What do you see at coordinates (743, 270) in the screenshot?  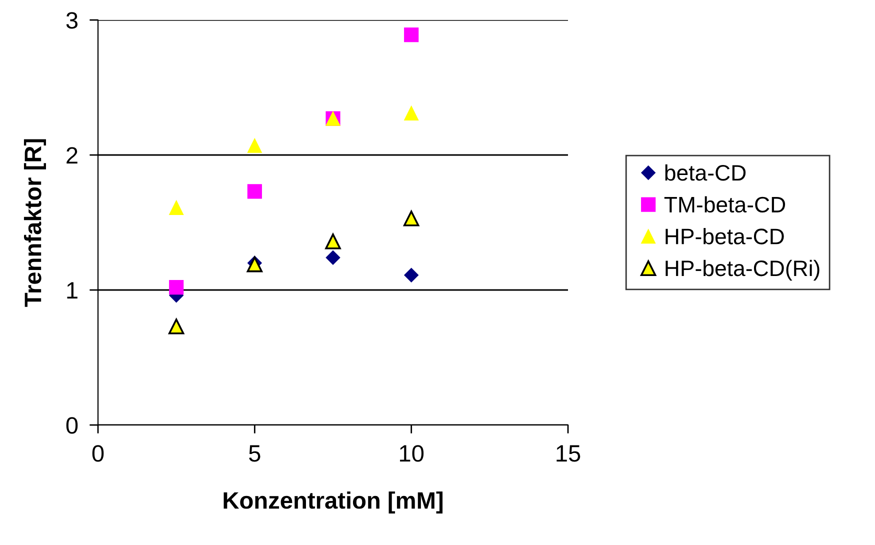 I see `legend-label: HP-beta-CD(Ri)` at bounding box center [743, 270].